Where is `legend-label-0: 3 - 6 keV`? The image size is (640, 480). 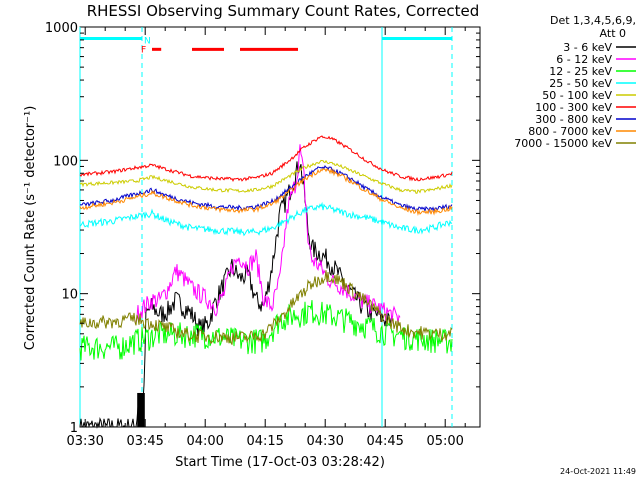
legend-label-0: 3 - 6 keV is located at coordinates (587, 47).